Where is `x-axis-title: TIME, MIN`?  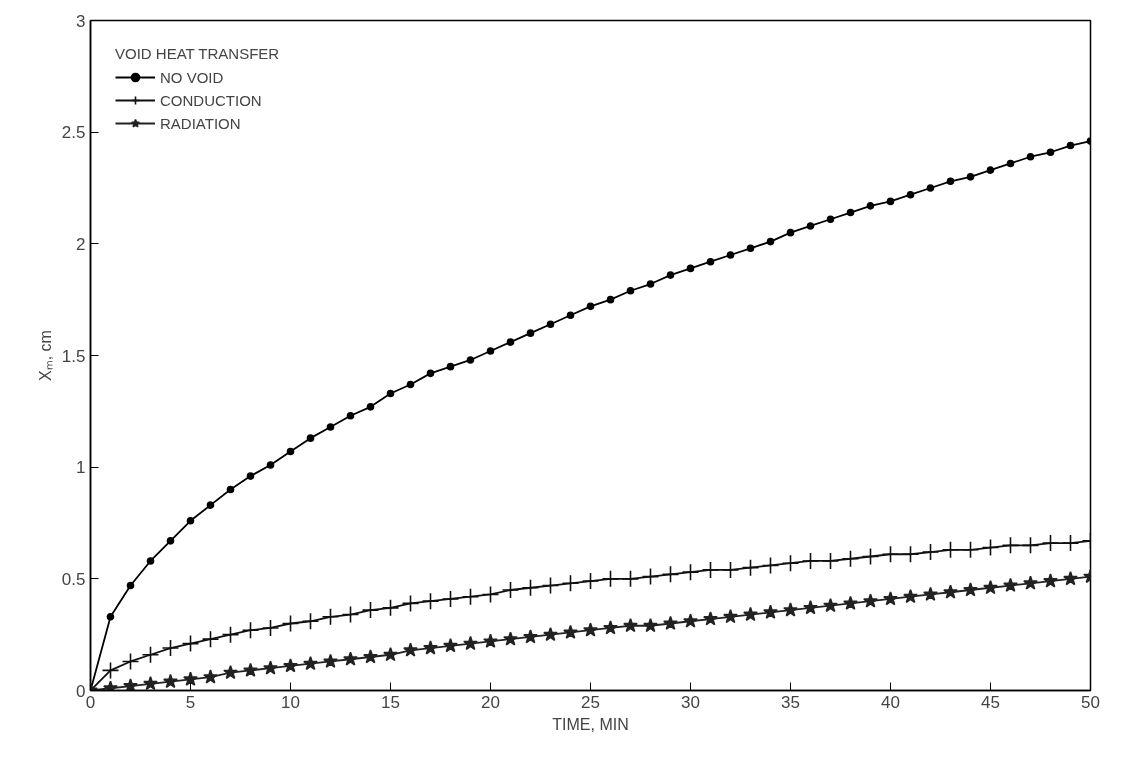 x-axis-title: TIME, MIN is located at coordinates (590, 724).